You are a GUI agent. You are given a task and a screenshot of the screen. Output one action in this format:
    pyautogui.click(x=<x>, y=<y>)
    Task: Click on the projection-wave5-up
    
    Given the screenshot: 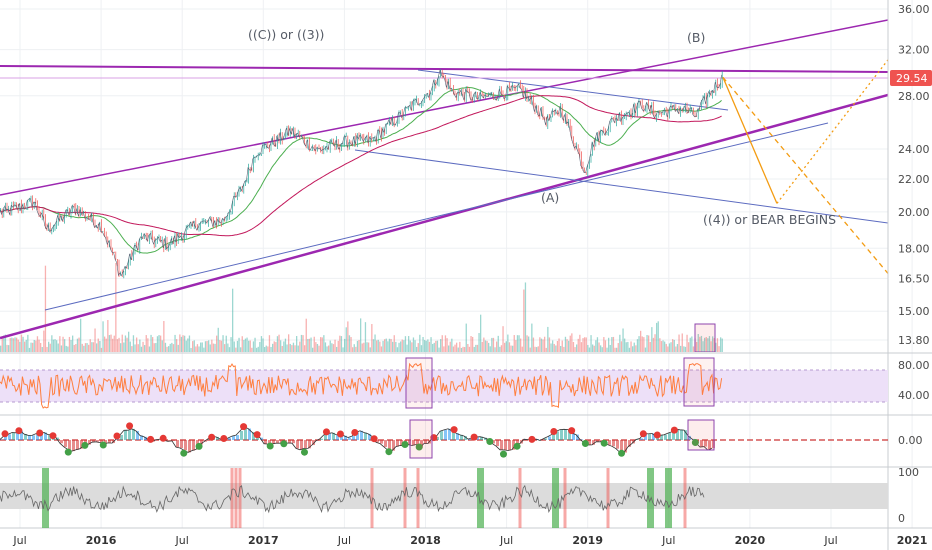 What is the action you would take?
    pyautogui.click(x=832, y=131)
    